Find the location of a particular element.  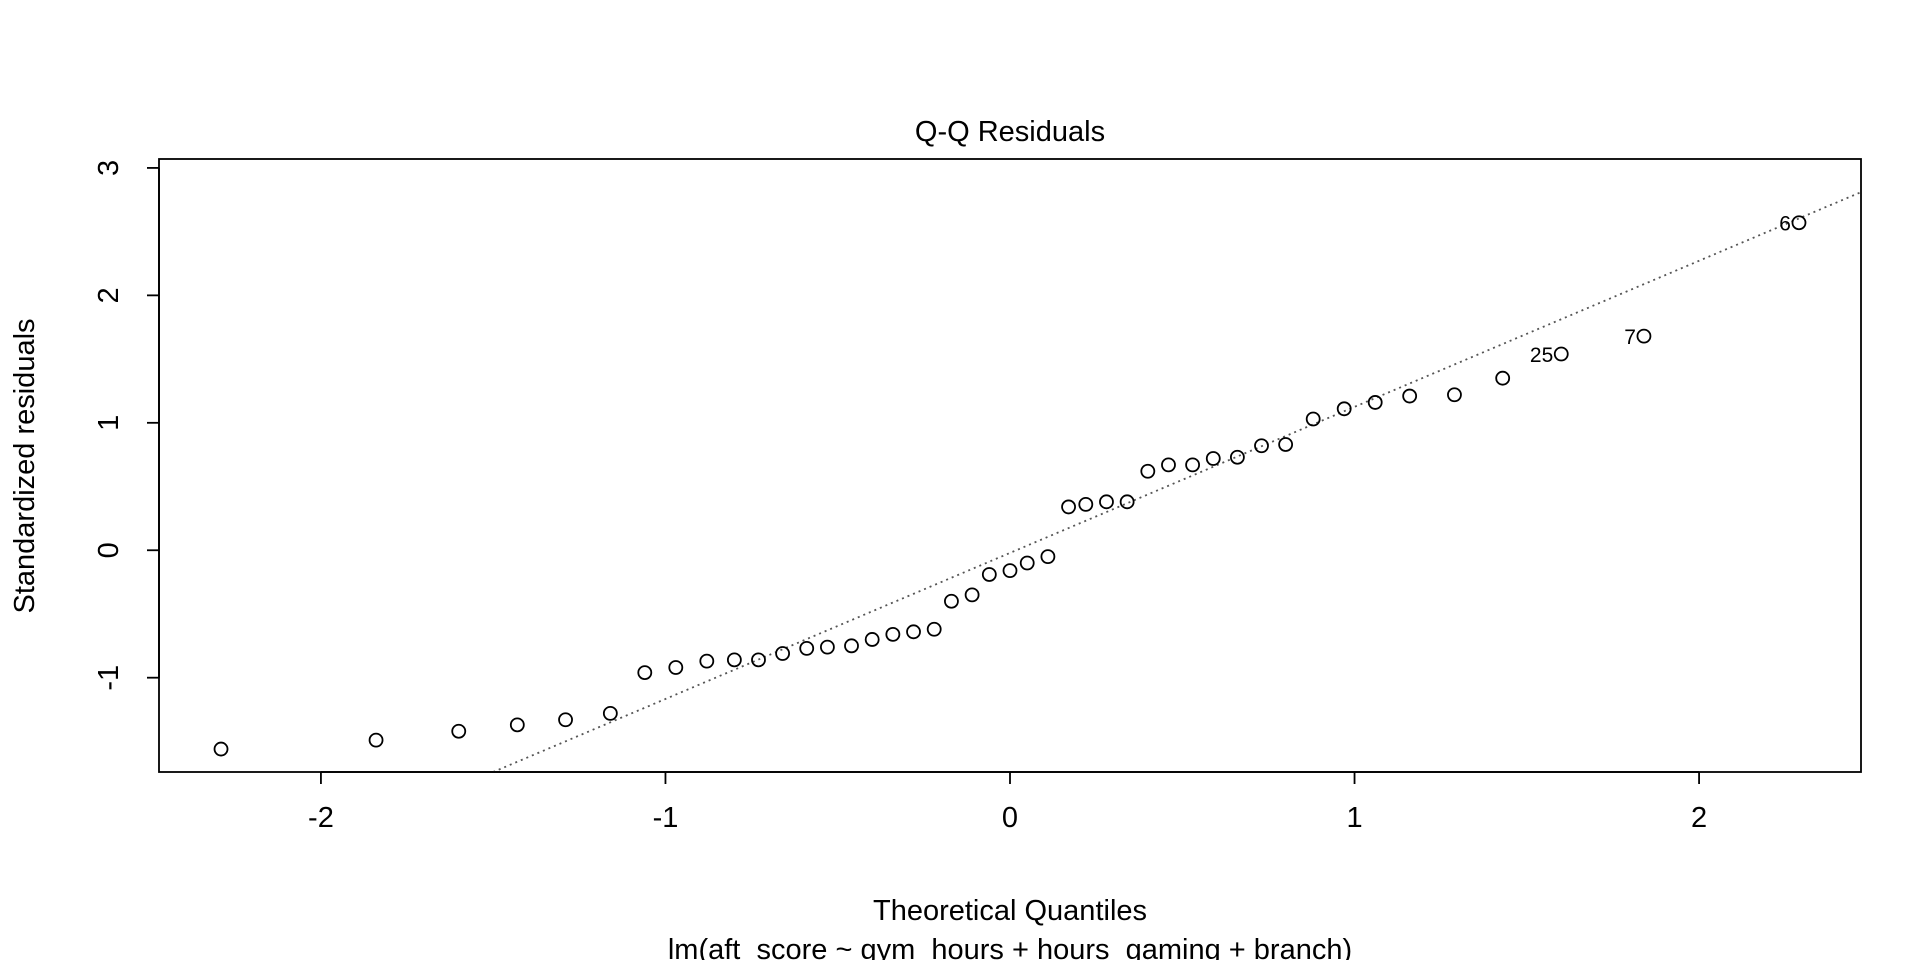

y-tick-label: 0 is located at coordinates (109, 550).